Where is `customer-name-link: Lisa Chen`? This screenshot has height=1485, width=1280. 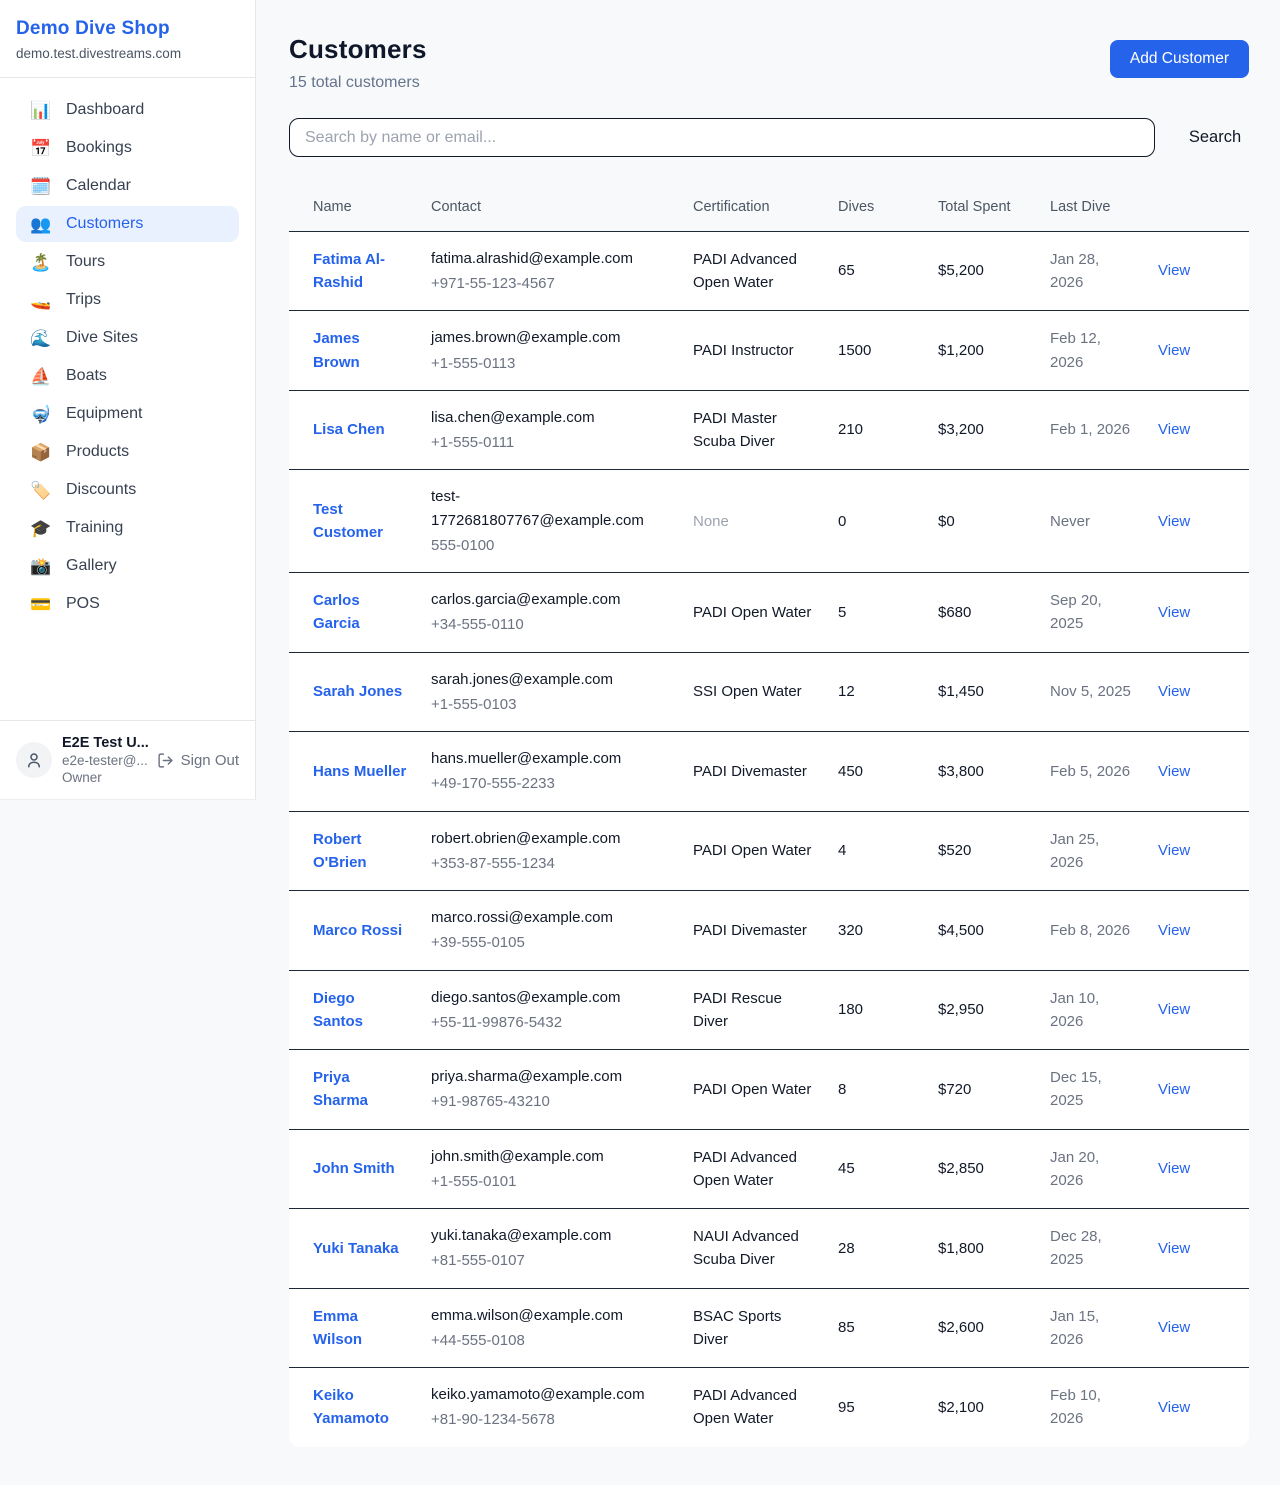
customer-name-link: Lisa Chen is located at coordinates (349, 430).